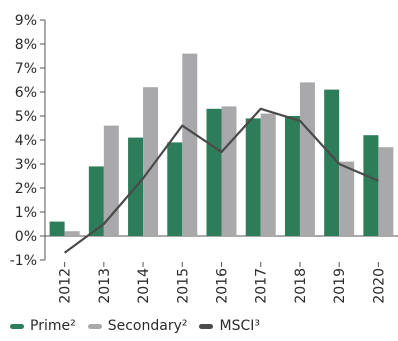  Describe the element at coordinates (17, 326) in the screenshot. I see `legend-swatch-prime` at that location.